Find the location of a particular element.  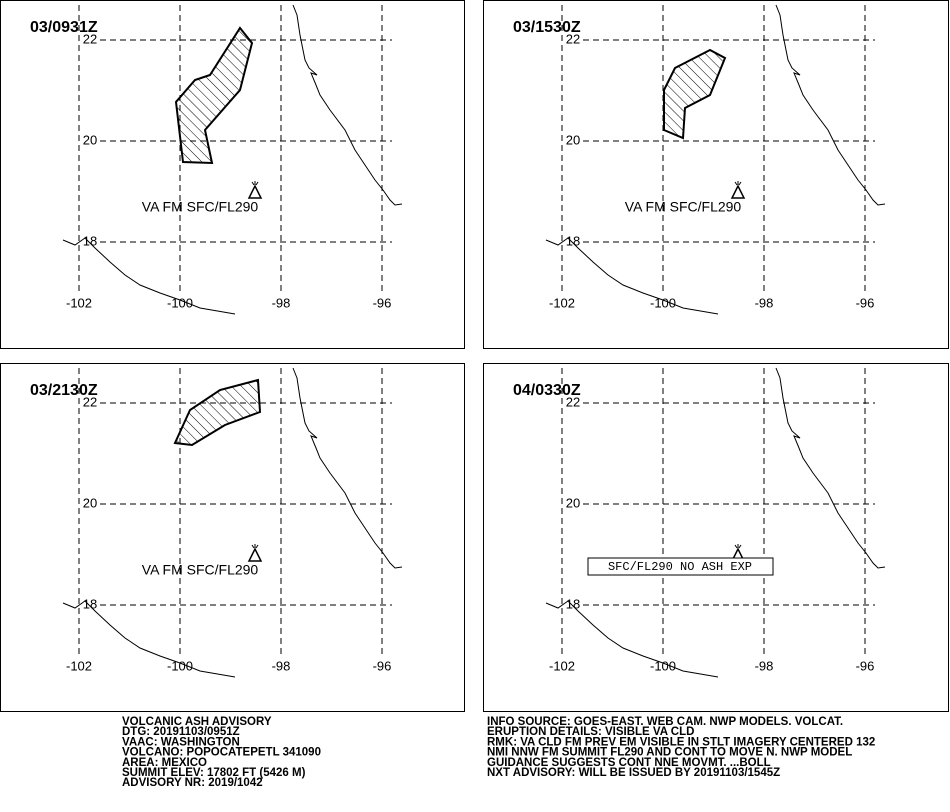

footer-line: VOLCANO: POPOCATEPETL 341090 is located at coordinates (221, 753).